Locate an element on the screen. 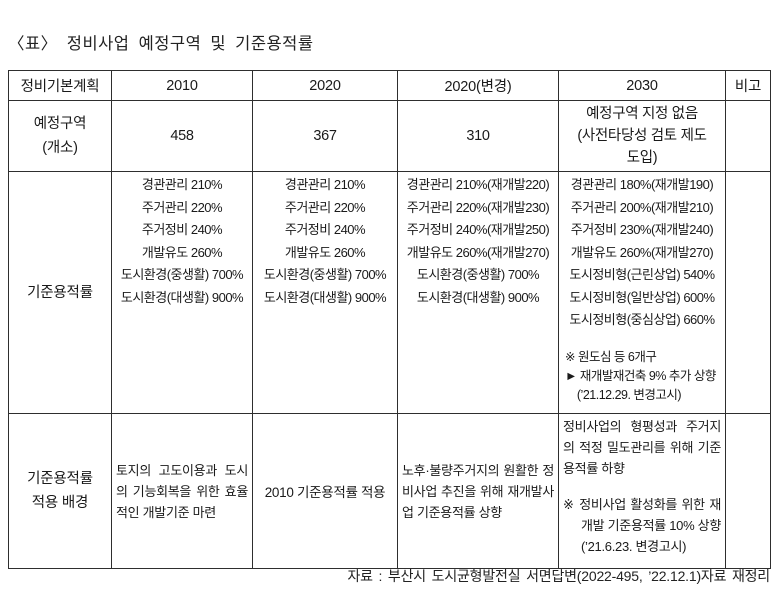  cell-zones-2020-change: 310 is located at coordinates (478, 136).